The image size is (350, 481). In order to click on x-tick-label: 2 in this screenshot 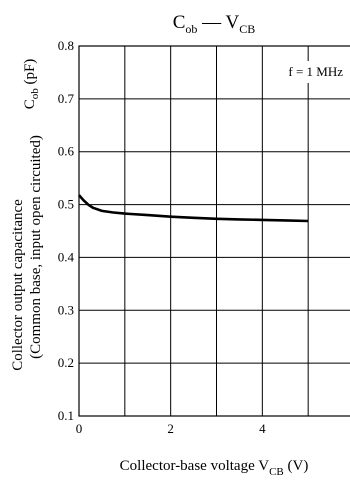, I will do `click(170, 428)`.